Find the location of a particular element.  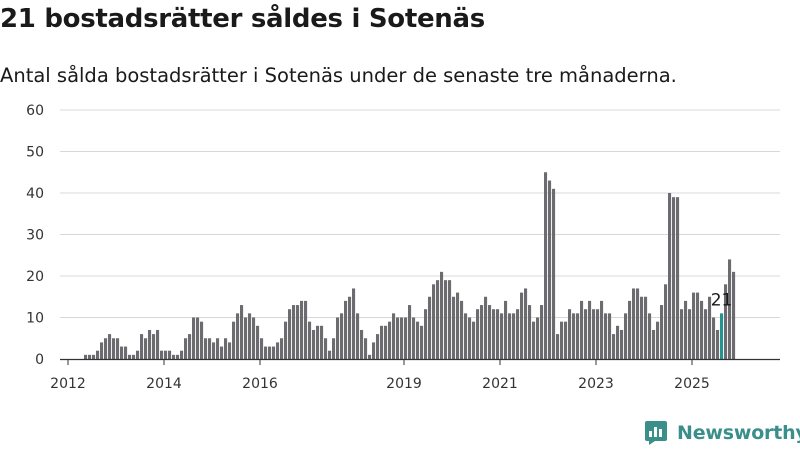

data-labels: 21 is located at coordinates (722, 300).